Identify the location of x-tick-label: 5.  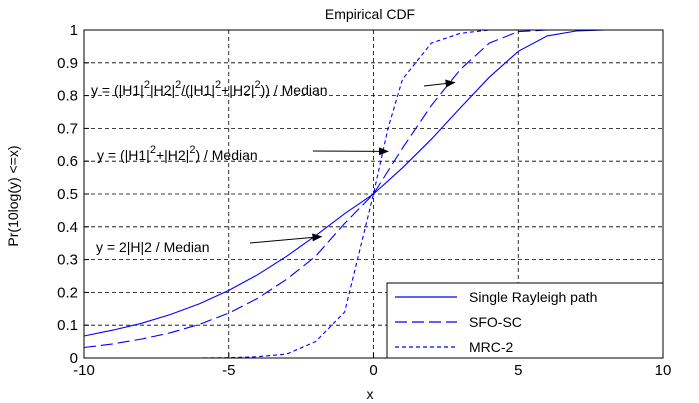
(518, 370).